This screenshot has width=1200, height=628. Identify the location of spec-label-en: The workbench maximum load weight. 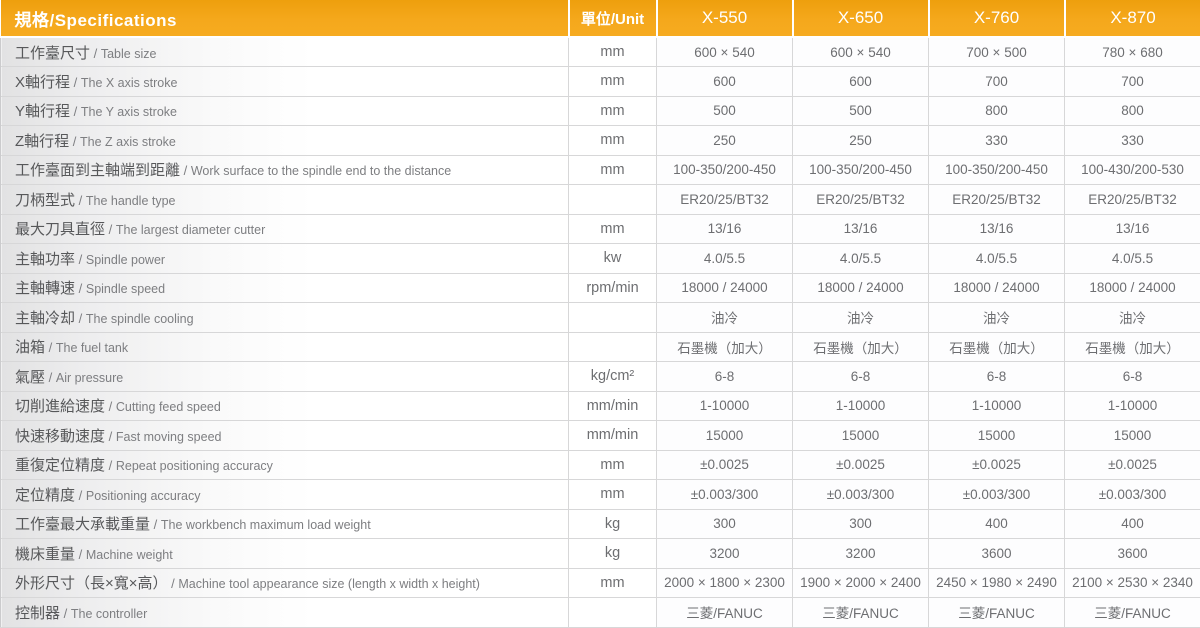
(266, 525).